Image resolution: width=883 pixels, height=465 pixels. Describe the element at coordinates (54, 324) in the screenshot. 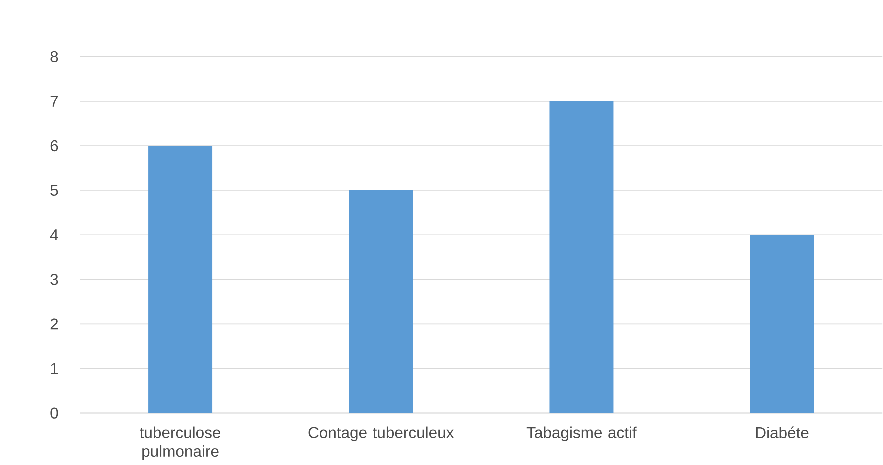

I see `y-tick-label: 2` at that location.